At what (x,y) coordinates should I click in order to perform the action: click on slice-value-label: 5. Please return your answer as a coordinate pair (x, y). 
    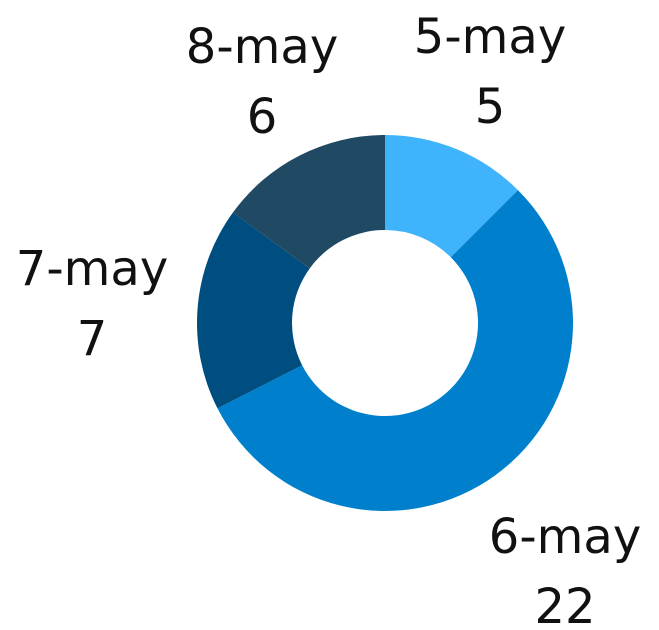
    Looking at the image, I should click on (490, 107).